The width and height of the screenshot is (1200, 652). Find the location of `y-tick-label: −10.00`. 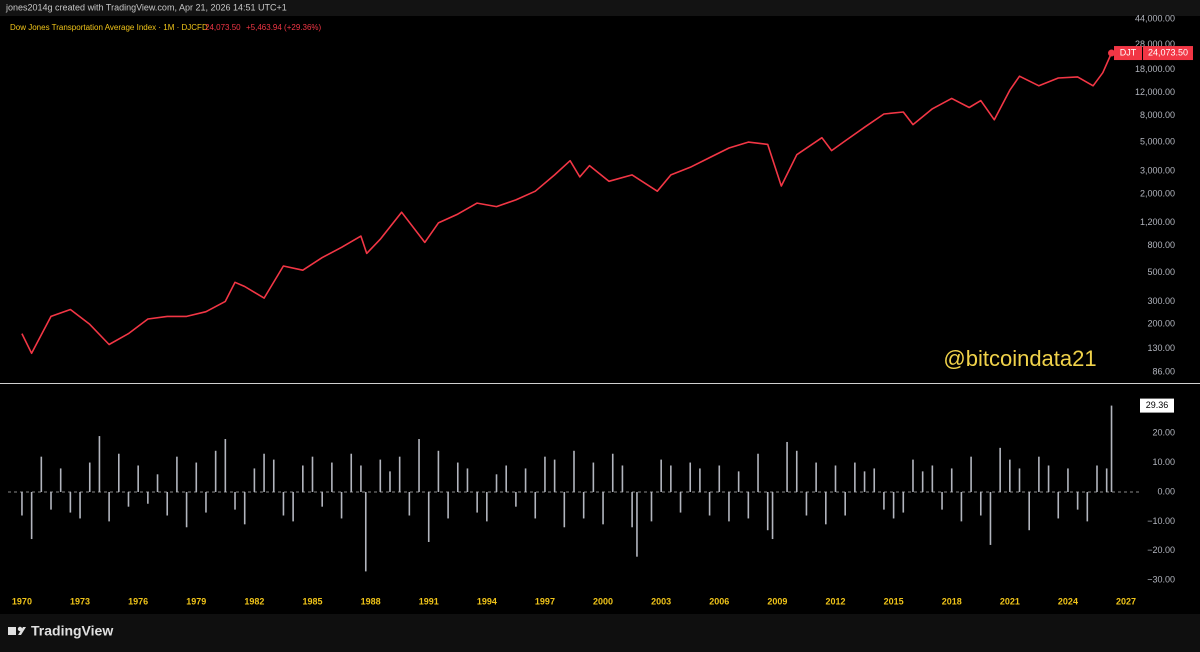

y-tick-label: −10.00 is located at coordinates (1161, 521).